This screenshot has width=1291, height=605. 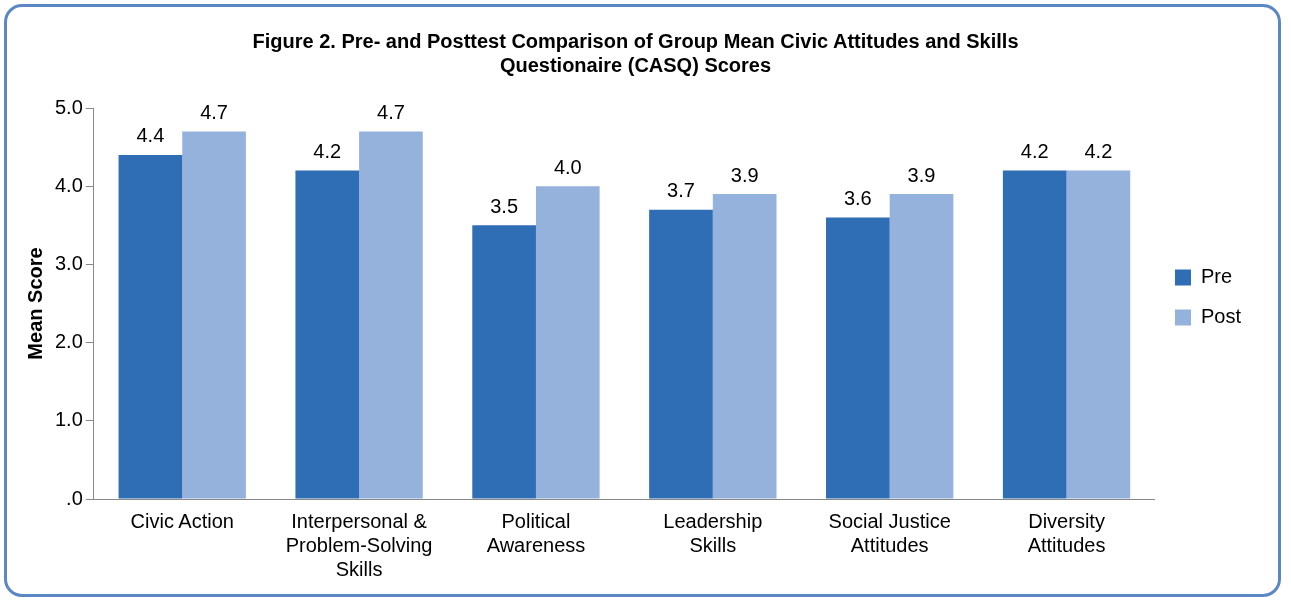 I want to click on data-label: 4.4, so click(x=150, y=135).